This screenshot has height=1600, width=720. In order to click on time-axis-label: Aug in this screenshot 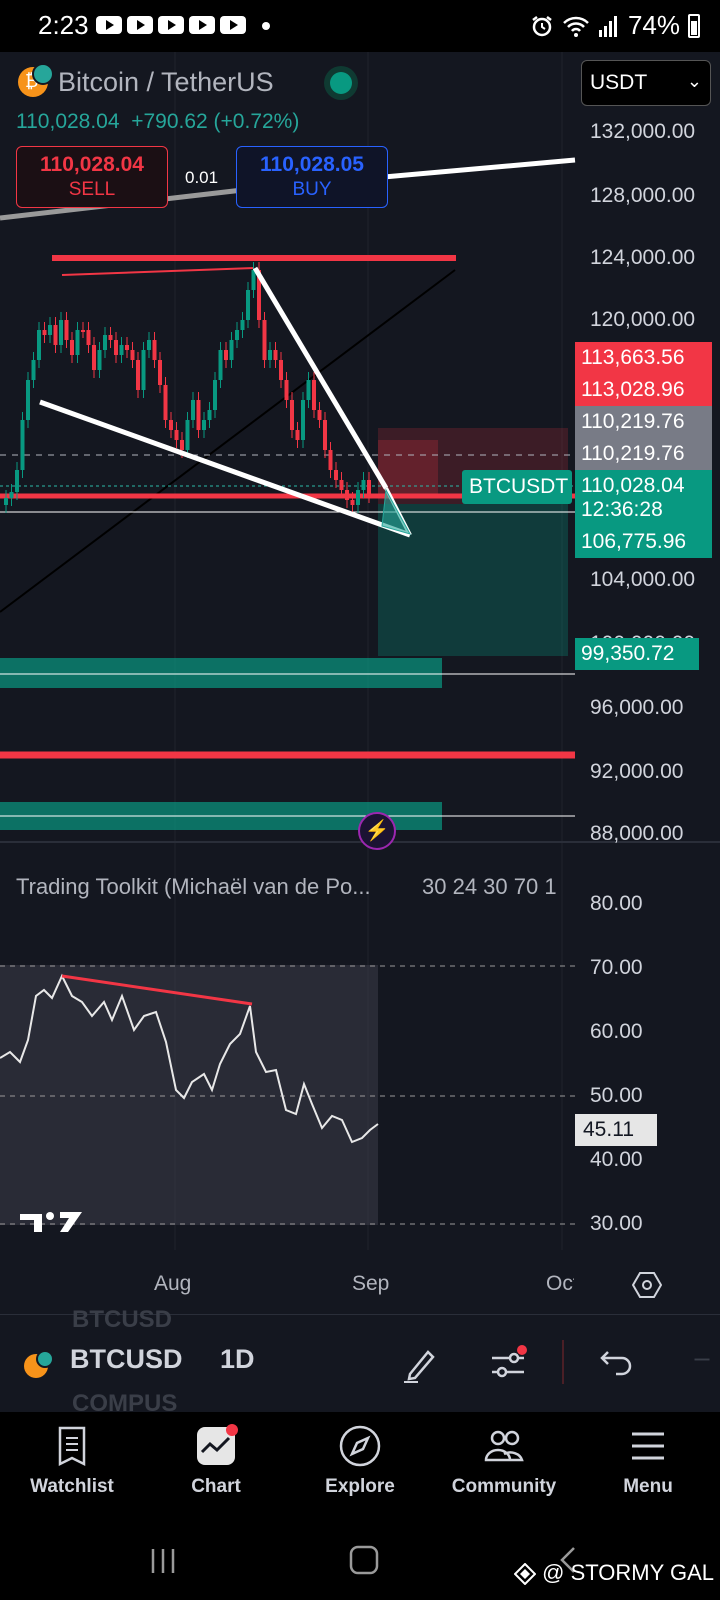, I will do `click(173, 1283)`.